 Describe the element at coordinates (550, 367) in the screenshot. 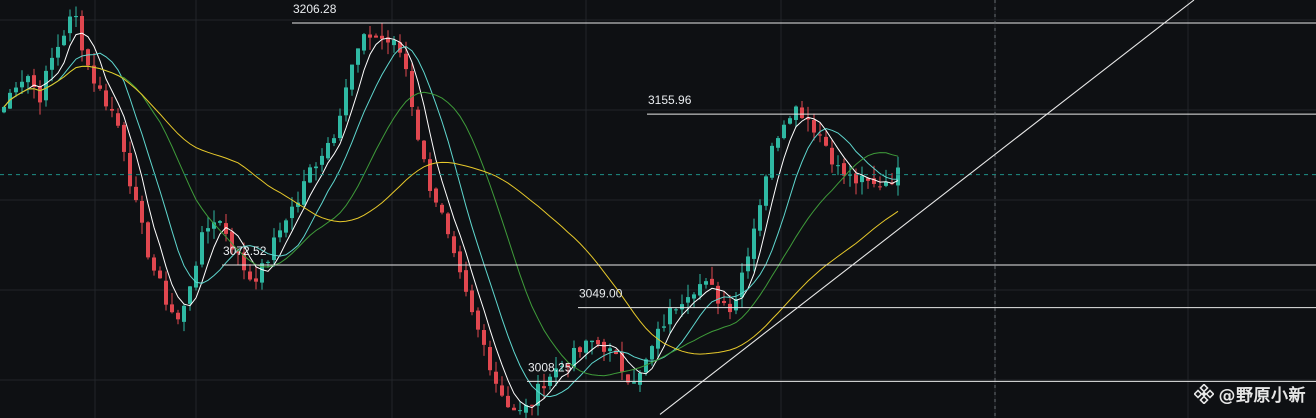

I see `price-level-label-4: 3008.25` at that location.